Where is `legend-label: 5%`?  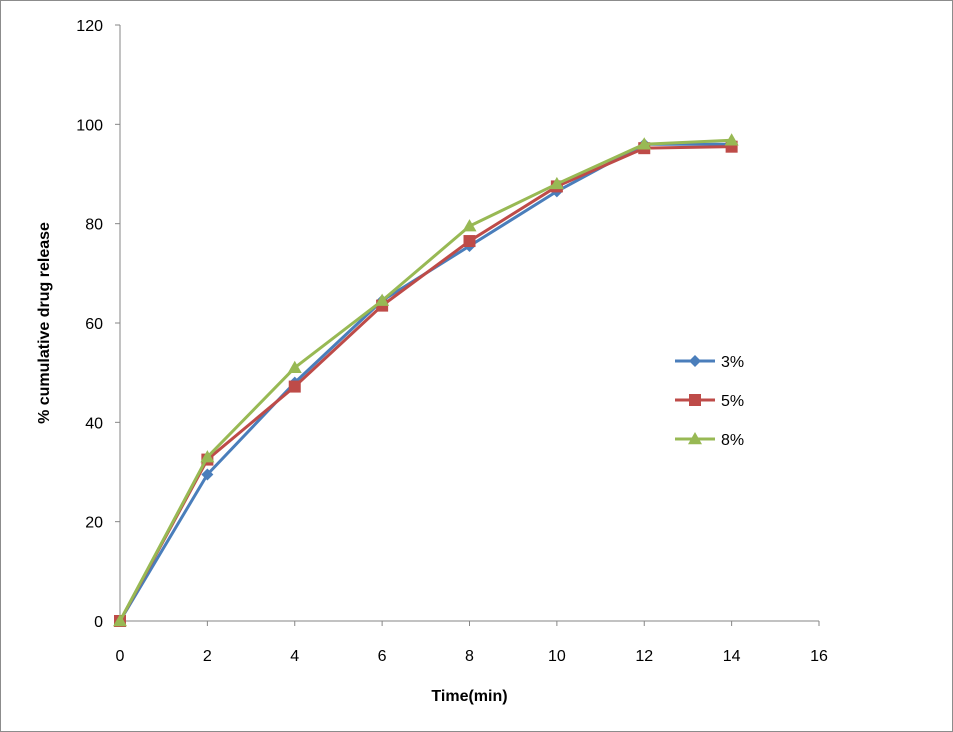
legend-label: 5% is located at coordinates (732, 401).